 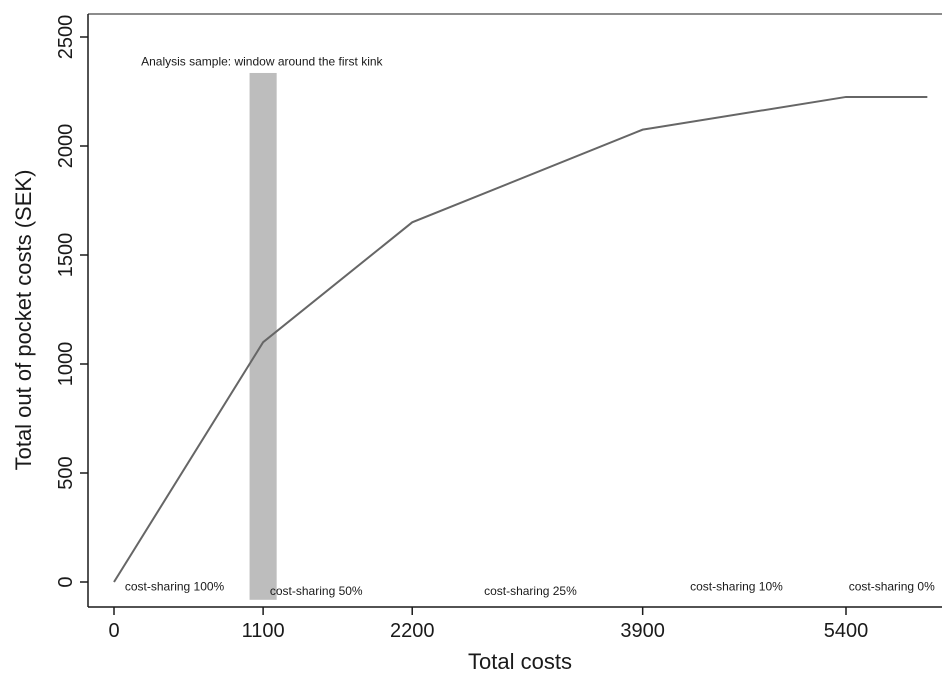 I want to click on x-tick-label-5400: 5400, so click(x=846, y=631).